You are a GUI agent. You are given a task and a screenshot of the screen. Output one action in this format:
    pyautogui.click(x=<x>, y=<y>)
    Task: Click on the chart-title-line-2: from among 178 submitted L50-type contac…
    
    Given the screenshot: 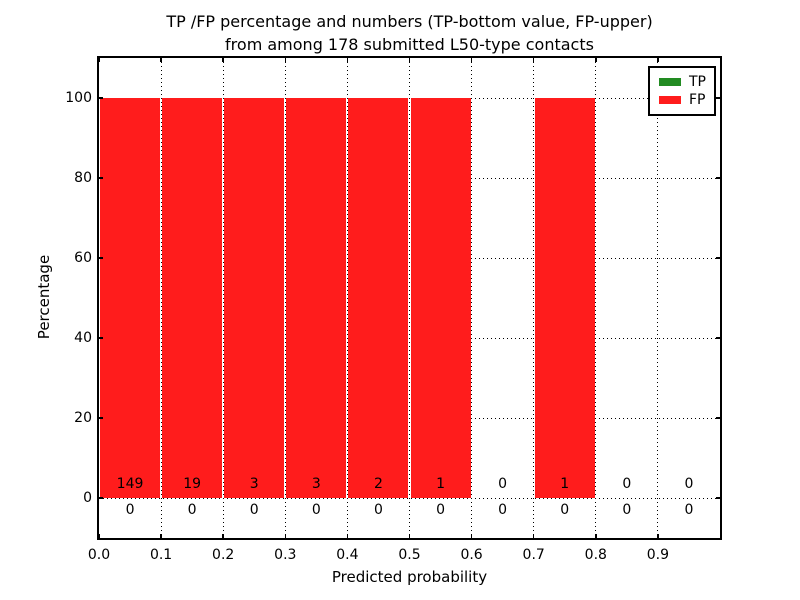 What is the action you would take?
    pyautogui.click(x=409, y=44)
    